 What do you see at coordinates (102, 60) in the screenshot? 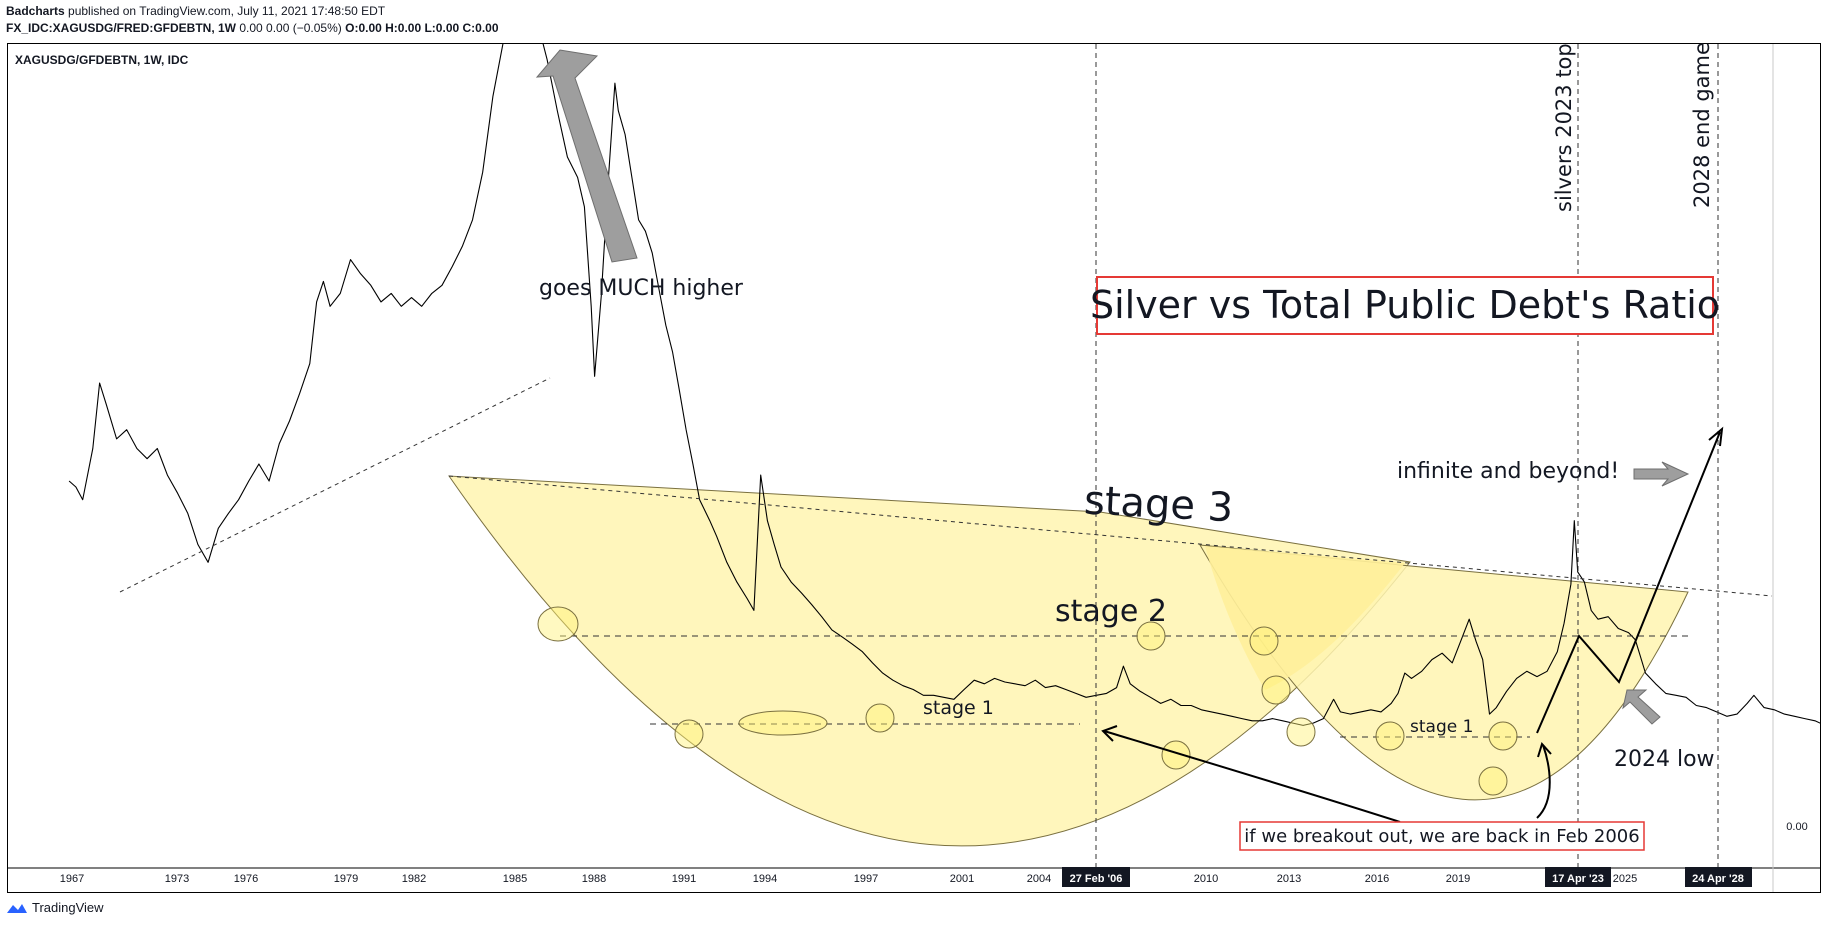
I see `symbol-label: XAGUSDG/GFDEBTN, 1W, IDC` at bounding box center [102, 60].